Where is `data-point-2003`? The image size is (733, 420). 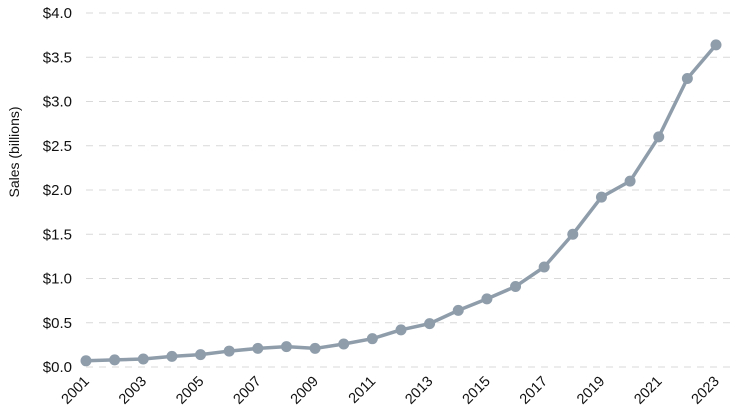 data-point-2003 is located at coordinates (143, 359).